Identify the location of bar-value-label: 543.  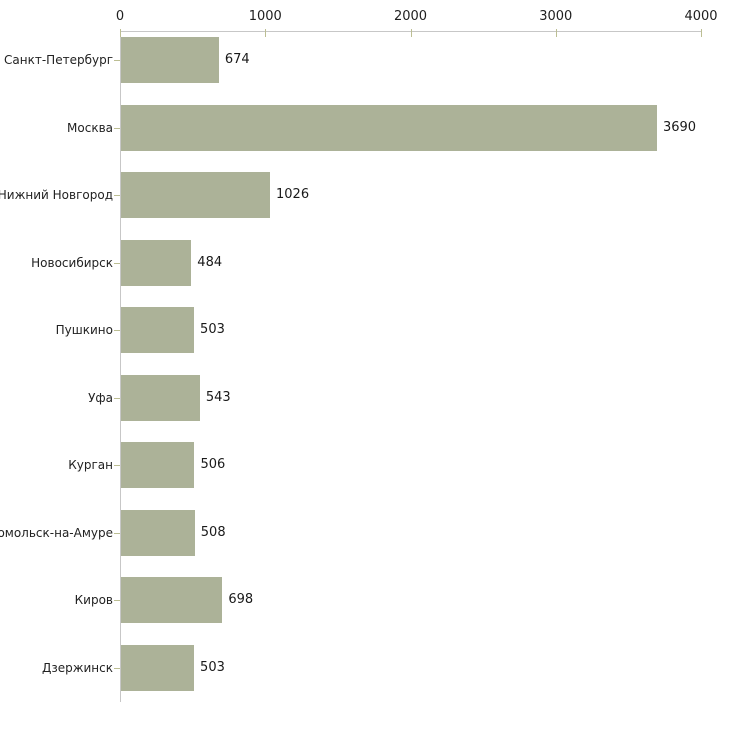
(218, 397).